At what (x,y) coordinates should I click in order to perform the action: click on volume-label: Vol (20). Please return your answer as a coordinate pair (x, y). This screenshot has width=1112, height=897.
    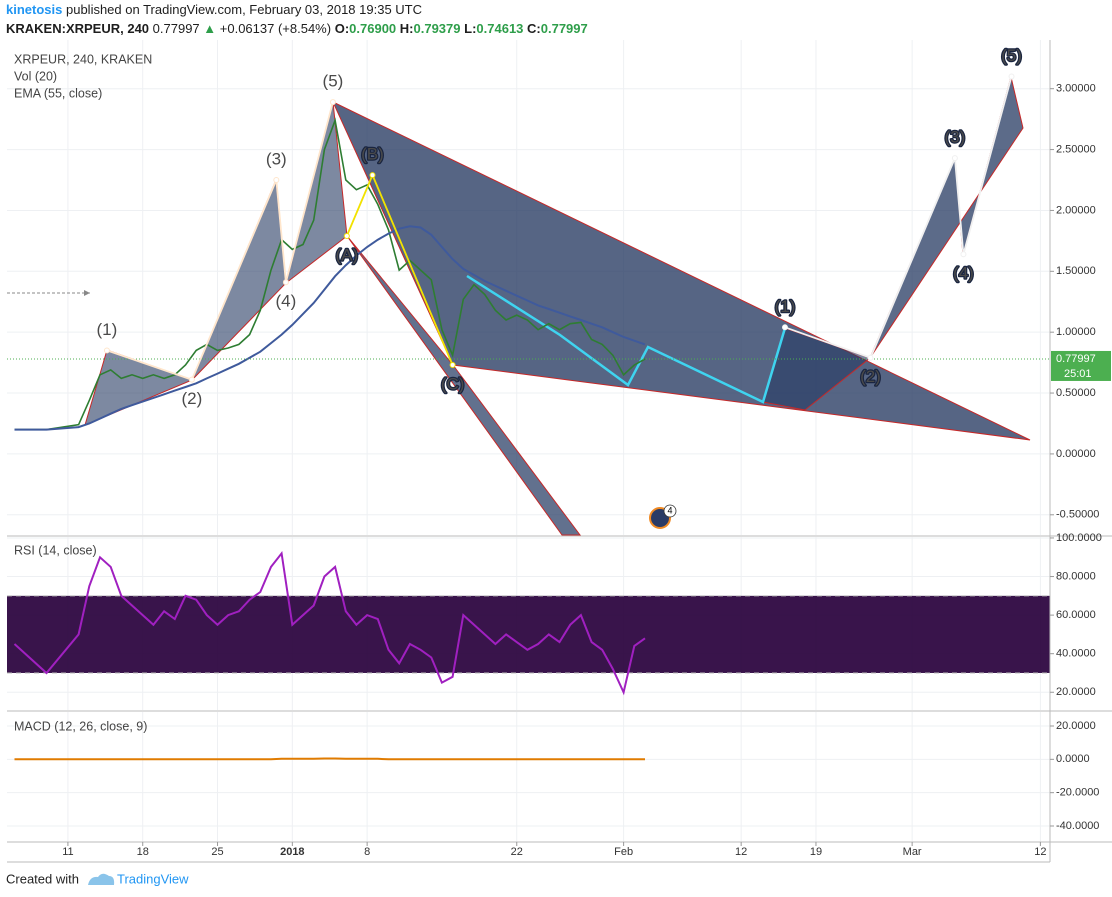
    Looking at the image, I should click on (35, 76).